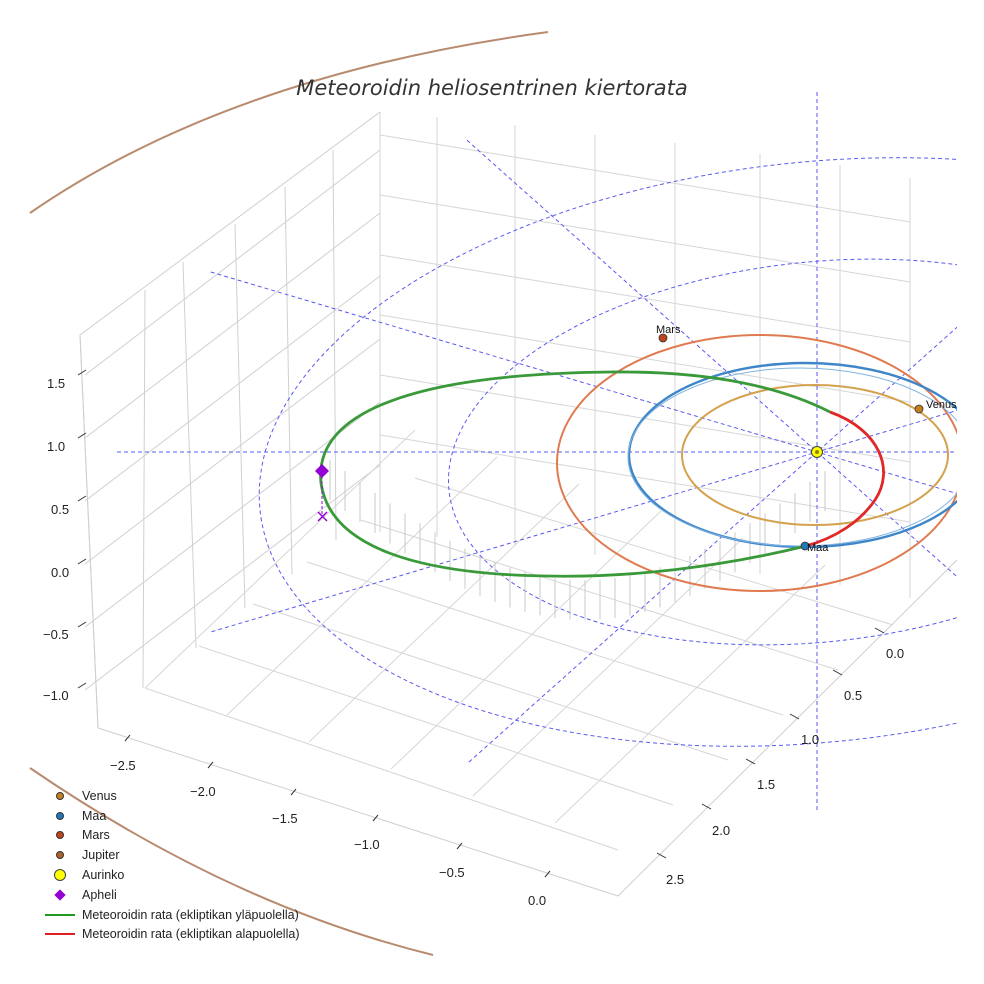 This screenshot has height=984, width=984. I want to click on legend-marker-venus, so click(60, 795).